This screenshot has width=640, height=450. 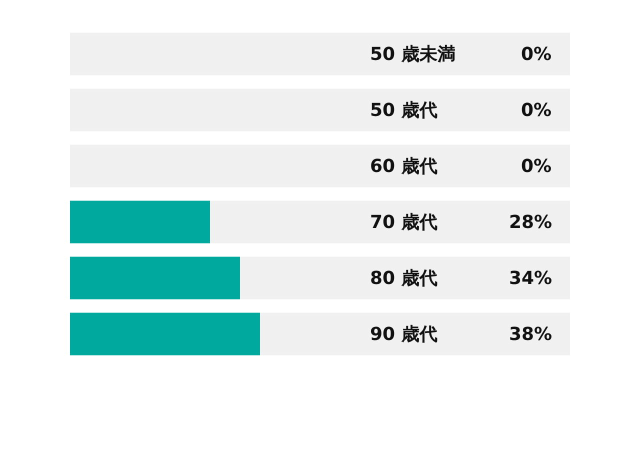 I want to click on data-label: 28%, so click(x=530, y=222).